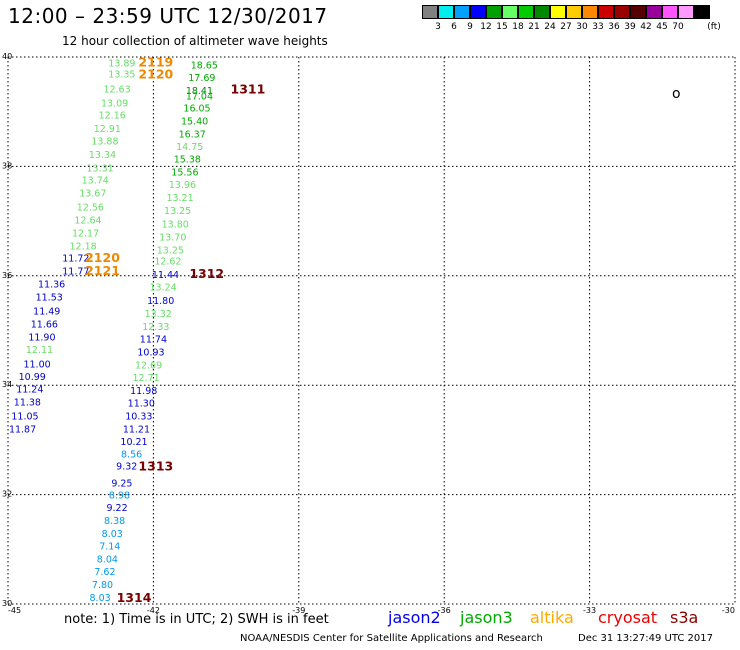  What do you see at coordinates (104, 572) in the screenshot?
I see `wave-height-value: 7.62` at bounding box center [104, 572].